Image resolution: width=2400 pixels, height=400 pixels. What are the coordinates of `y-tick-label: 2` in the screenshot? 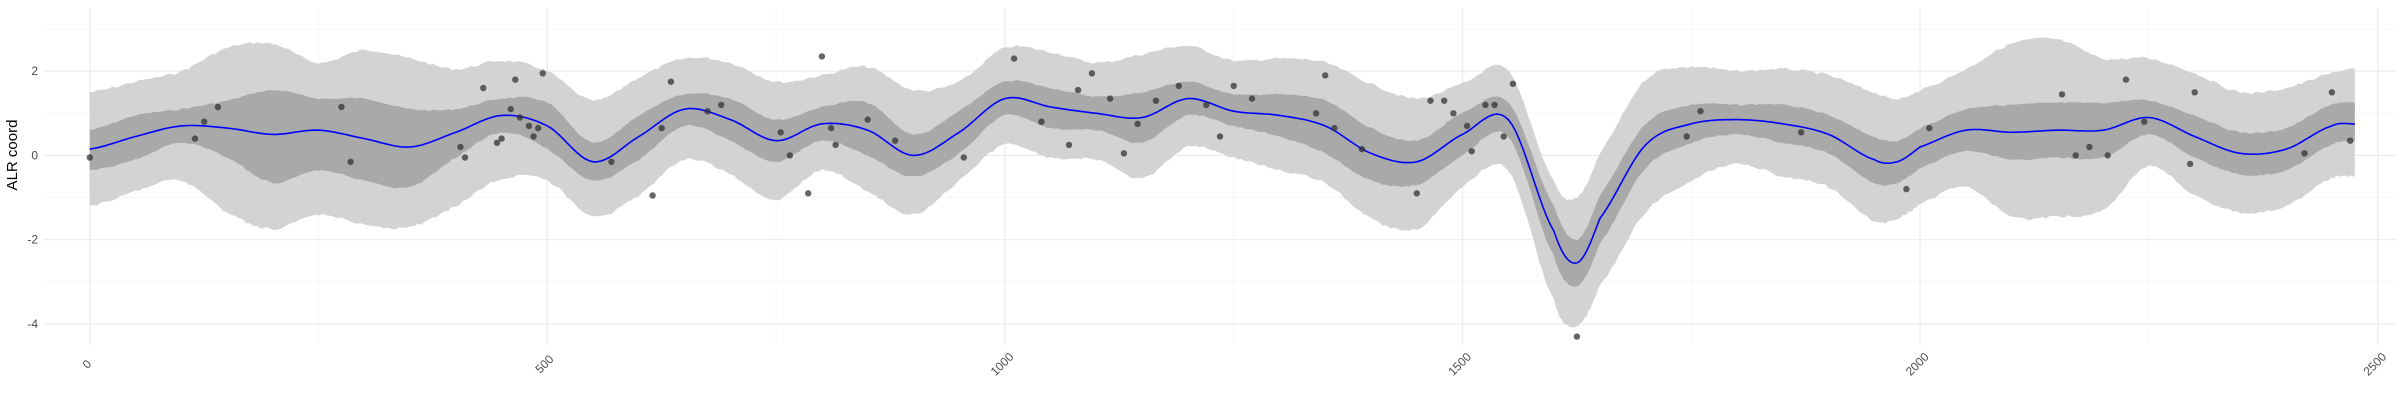 It's located at (34, 71).